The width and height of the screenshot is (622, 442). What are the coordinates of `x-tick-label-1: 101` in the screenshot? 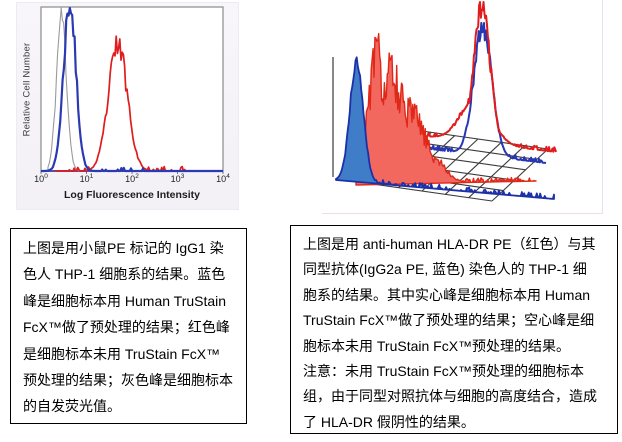 It's located at (86, 178).